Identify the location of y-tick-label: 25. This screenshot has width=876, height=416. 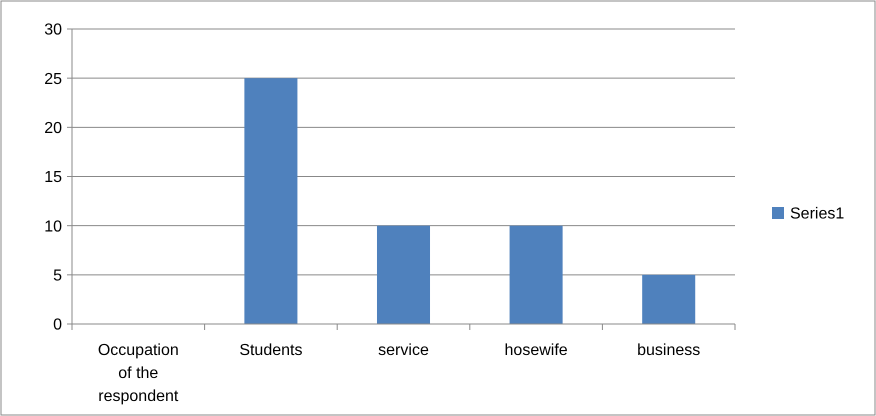
(53, 79).